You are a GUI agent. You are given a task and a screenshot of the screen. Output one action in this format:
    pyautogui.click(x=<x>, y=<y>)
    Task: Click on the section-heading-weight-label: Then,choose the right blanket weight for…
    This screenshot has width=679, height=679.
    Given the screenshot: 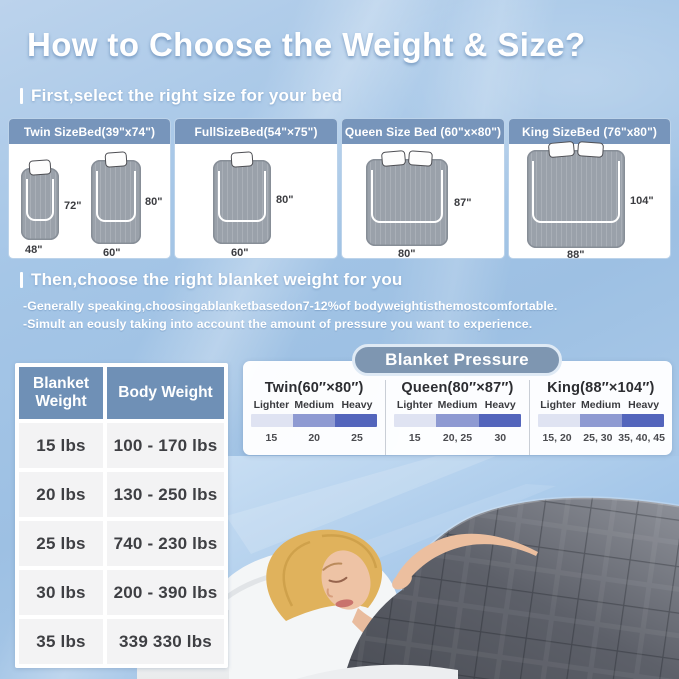 What is the action you would take?
    pyautogui.click(x=217, y=279)
    